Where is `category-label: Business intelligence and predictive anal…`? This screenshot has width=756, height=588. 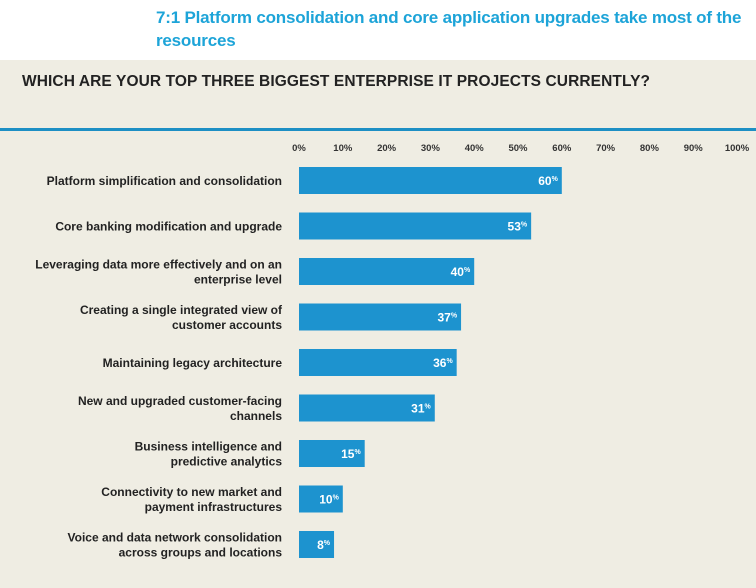 category-label: Business intelligence and predictive anal… is located at coordinates (209, 454).